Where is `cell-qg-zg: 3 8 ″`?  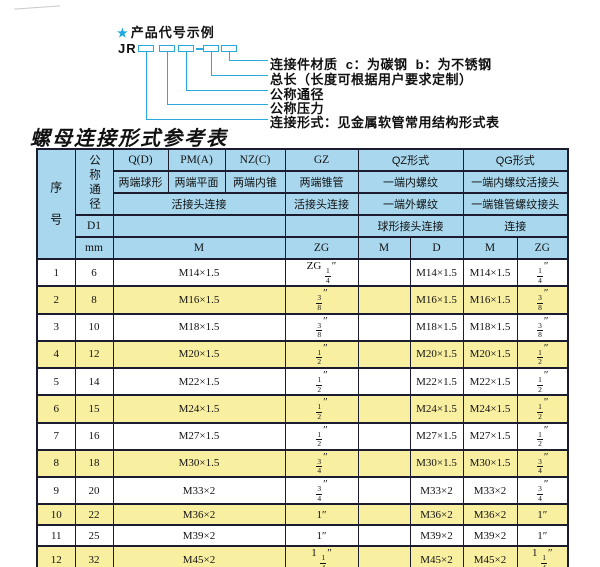 cell-qg-zg: 3 8 ″ is located at coordinates (542, 327).